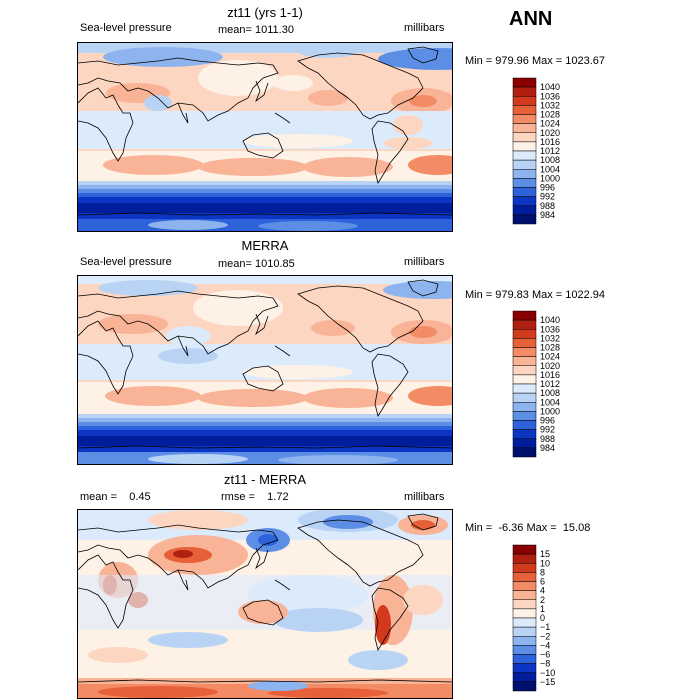 The height and width of the screenshot is (700, 700). What do you see at coordinates (545, 664) in the screenshot?
I see `colorbar-tick-label: −8` at bounding box center [545, 664].